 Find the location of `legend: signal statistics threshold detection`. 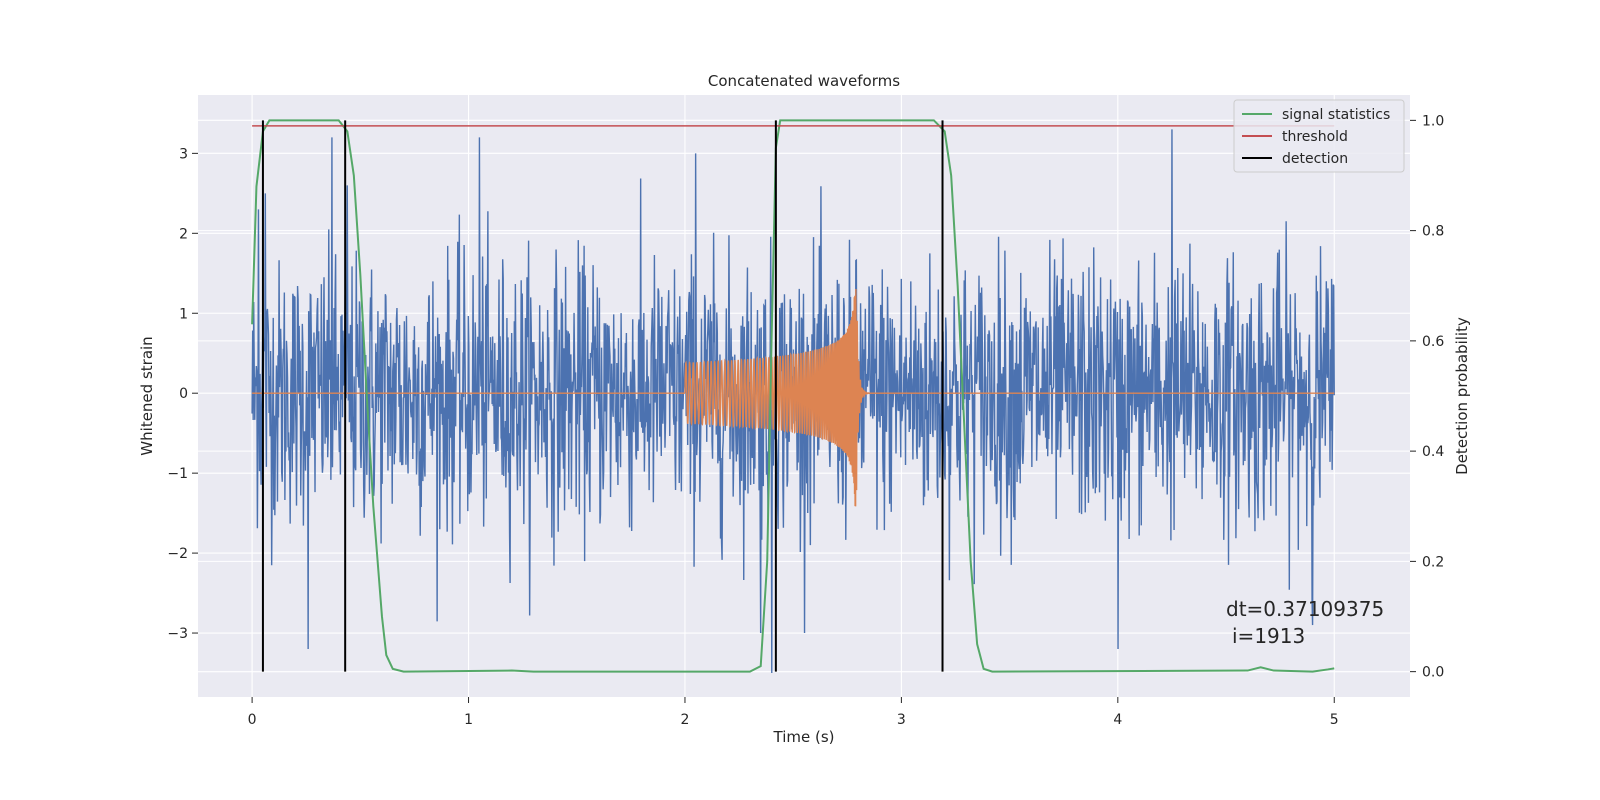

legend: signal statistics threshold detection is located at coordinates (1319, 136).